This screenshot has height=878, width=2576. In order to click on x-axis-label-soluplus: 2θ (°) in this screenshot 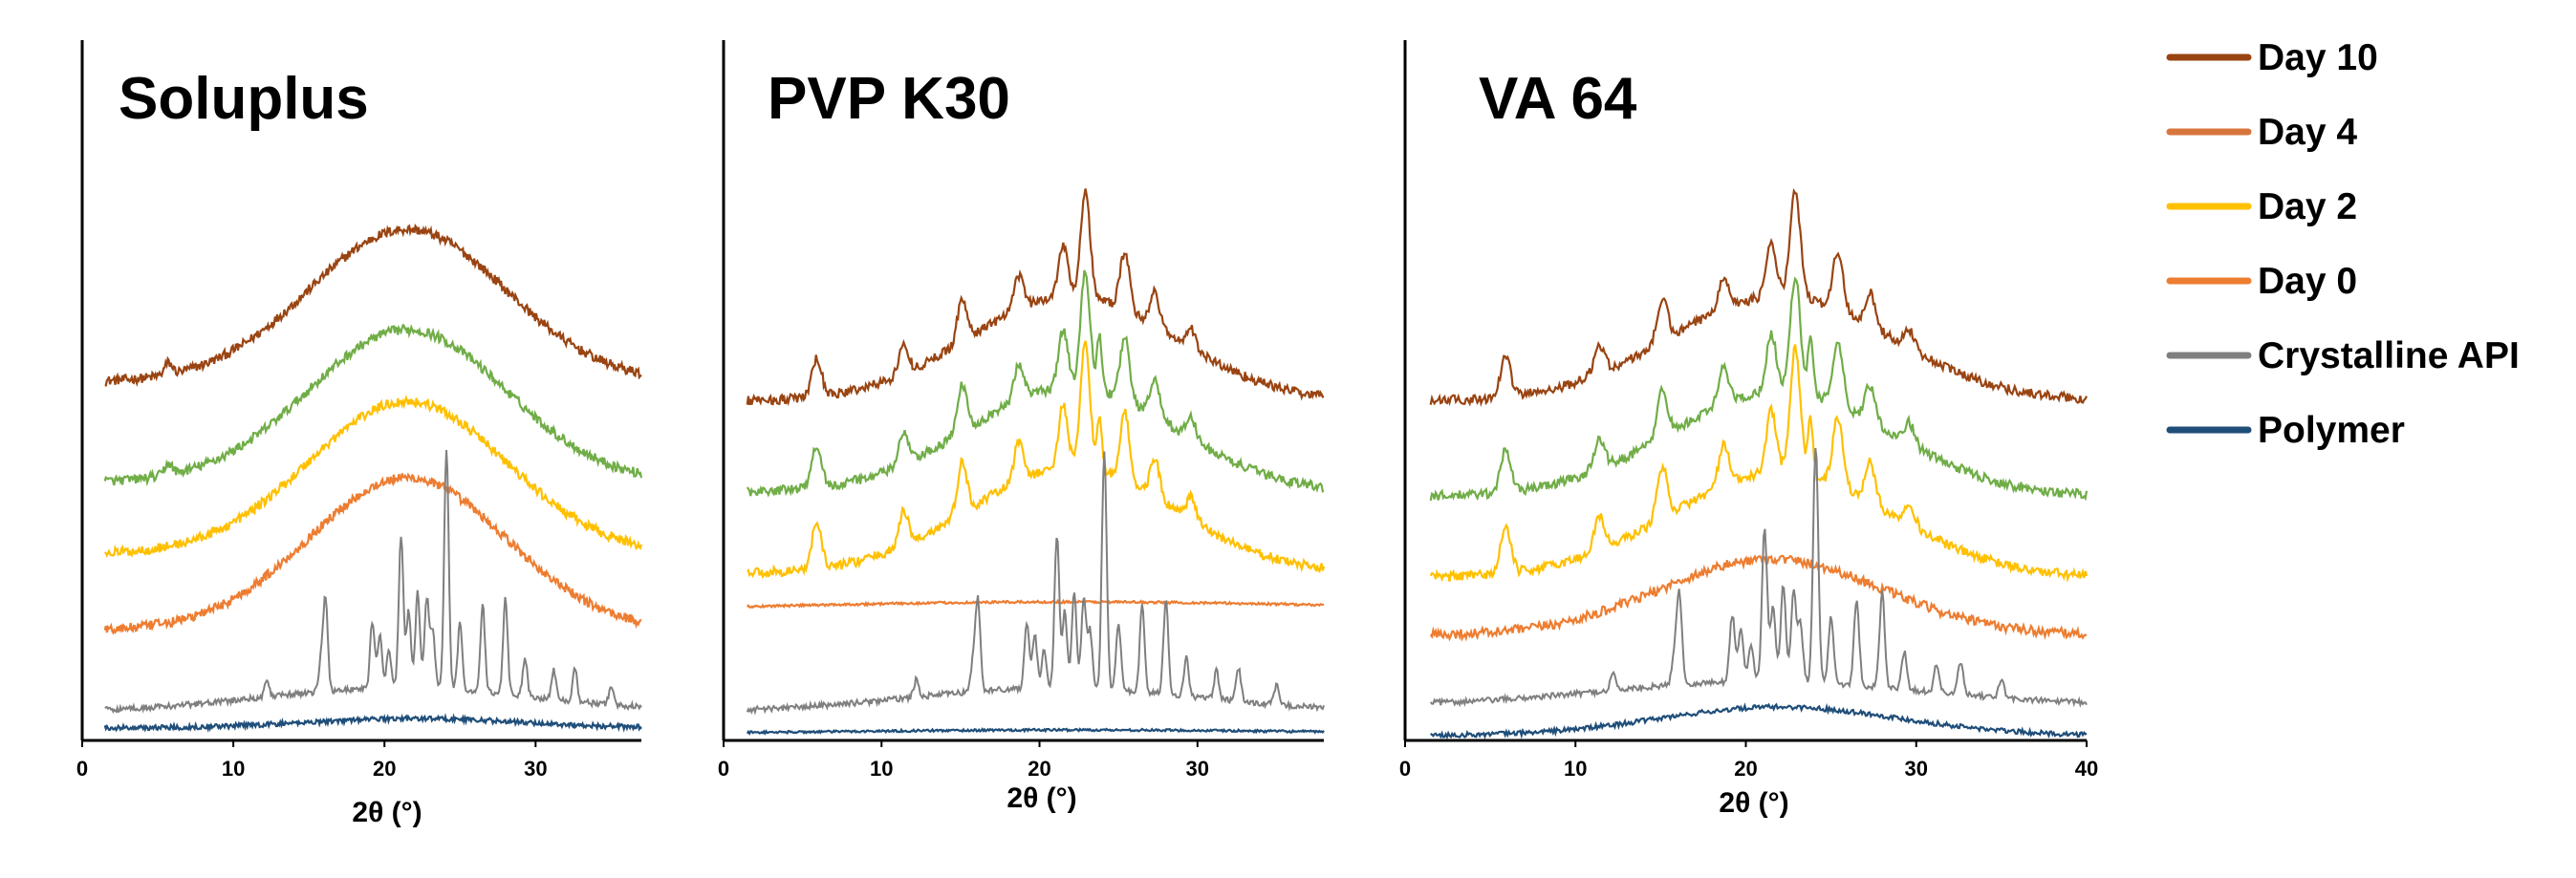, I will do `click(387, 812)`.